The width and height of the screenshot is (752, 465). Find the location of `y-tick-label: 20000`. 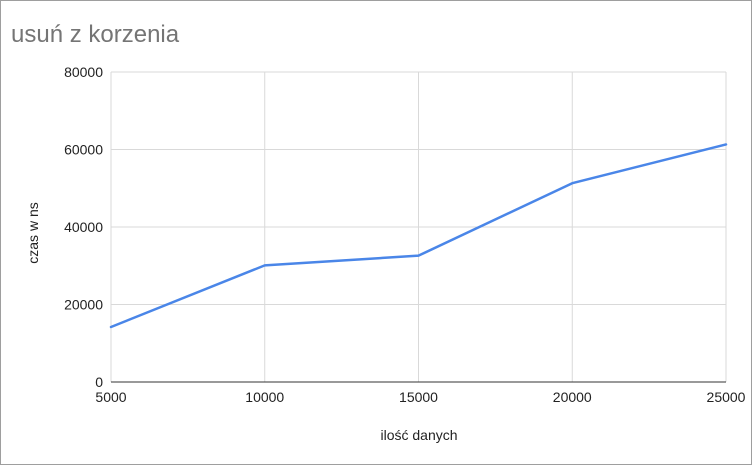

y-tick-label: 20000 is located at coordinates (83, 305).